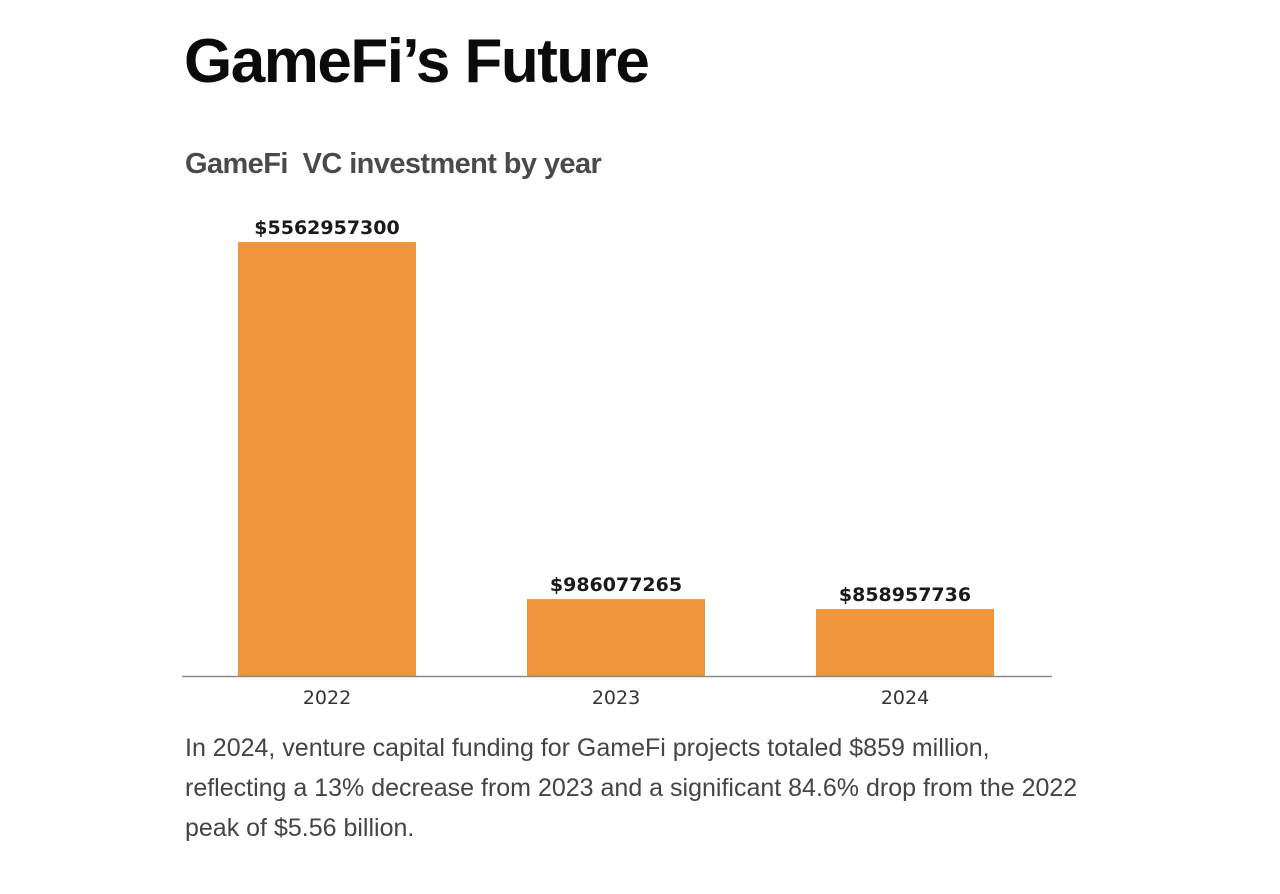  What do you see at coordinates (905, 595) in the screenshot?
I see `data-label-2024: $858957736` at bounding box center [905, 595].